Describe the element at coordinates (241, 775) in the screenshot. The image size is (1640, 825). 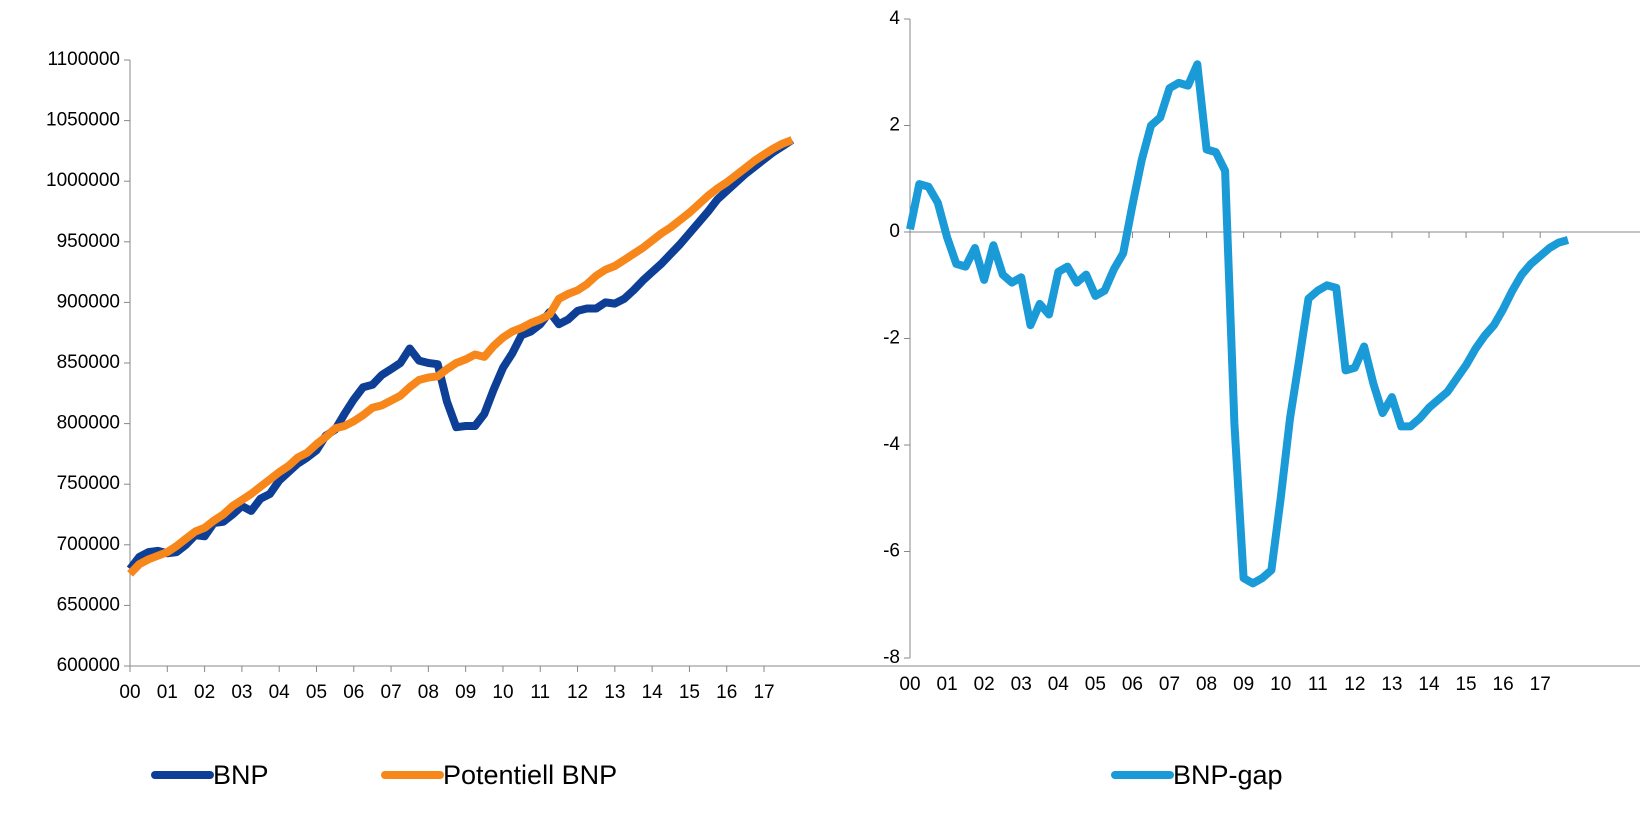
I see `legend-label: BNP` at that location.